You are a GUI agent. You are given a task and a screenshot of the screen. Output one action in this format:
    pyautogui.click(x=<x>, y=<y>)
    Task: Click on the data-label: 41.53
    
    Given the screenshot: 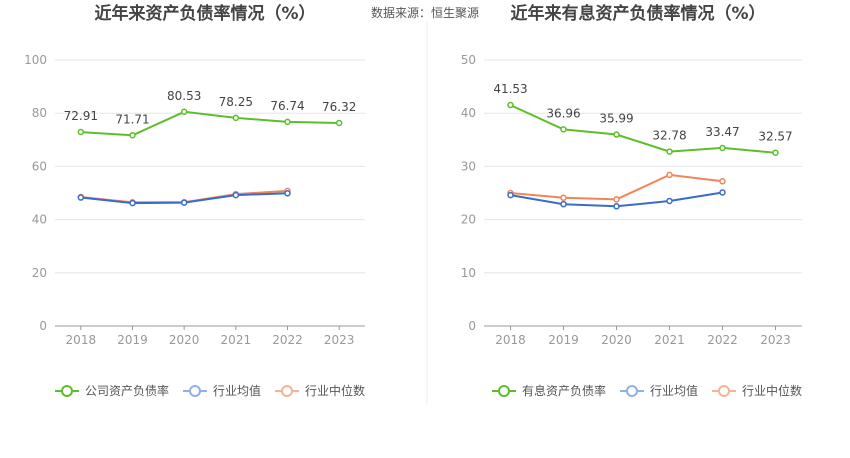 What is the action you would take?
    pyautogui.click(x=510, y=89)
    